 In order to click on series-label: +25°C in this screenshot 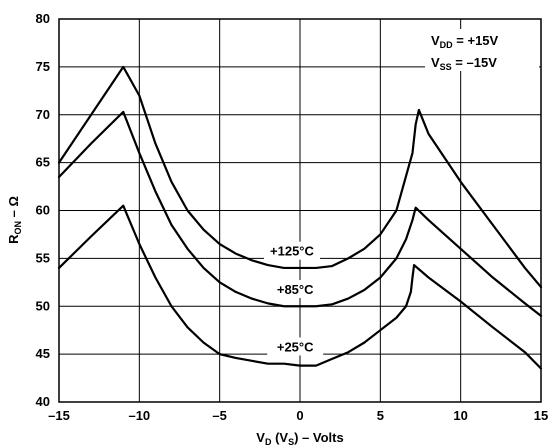, I will do `click(295, 346)`.